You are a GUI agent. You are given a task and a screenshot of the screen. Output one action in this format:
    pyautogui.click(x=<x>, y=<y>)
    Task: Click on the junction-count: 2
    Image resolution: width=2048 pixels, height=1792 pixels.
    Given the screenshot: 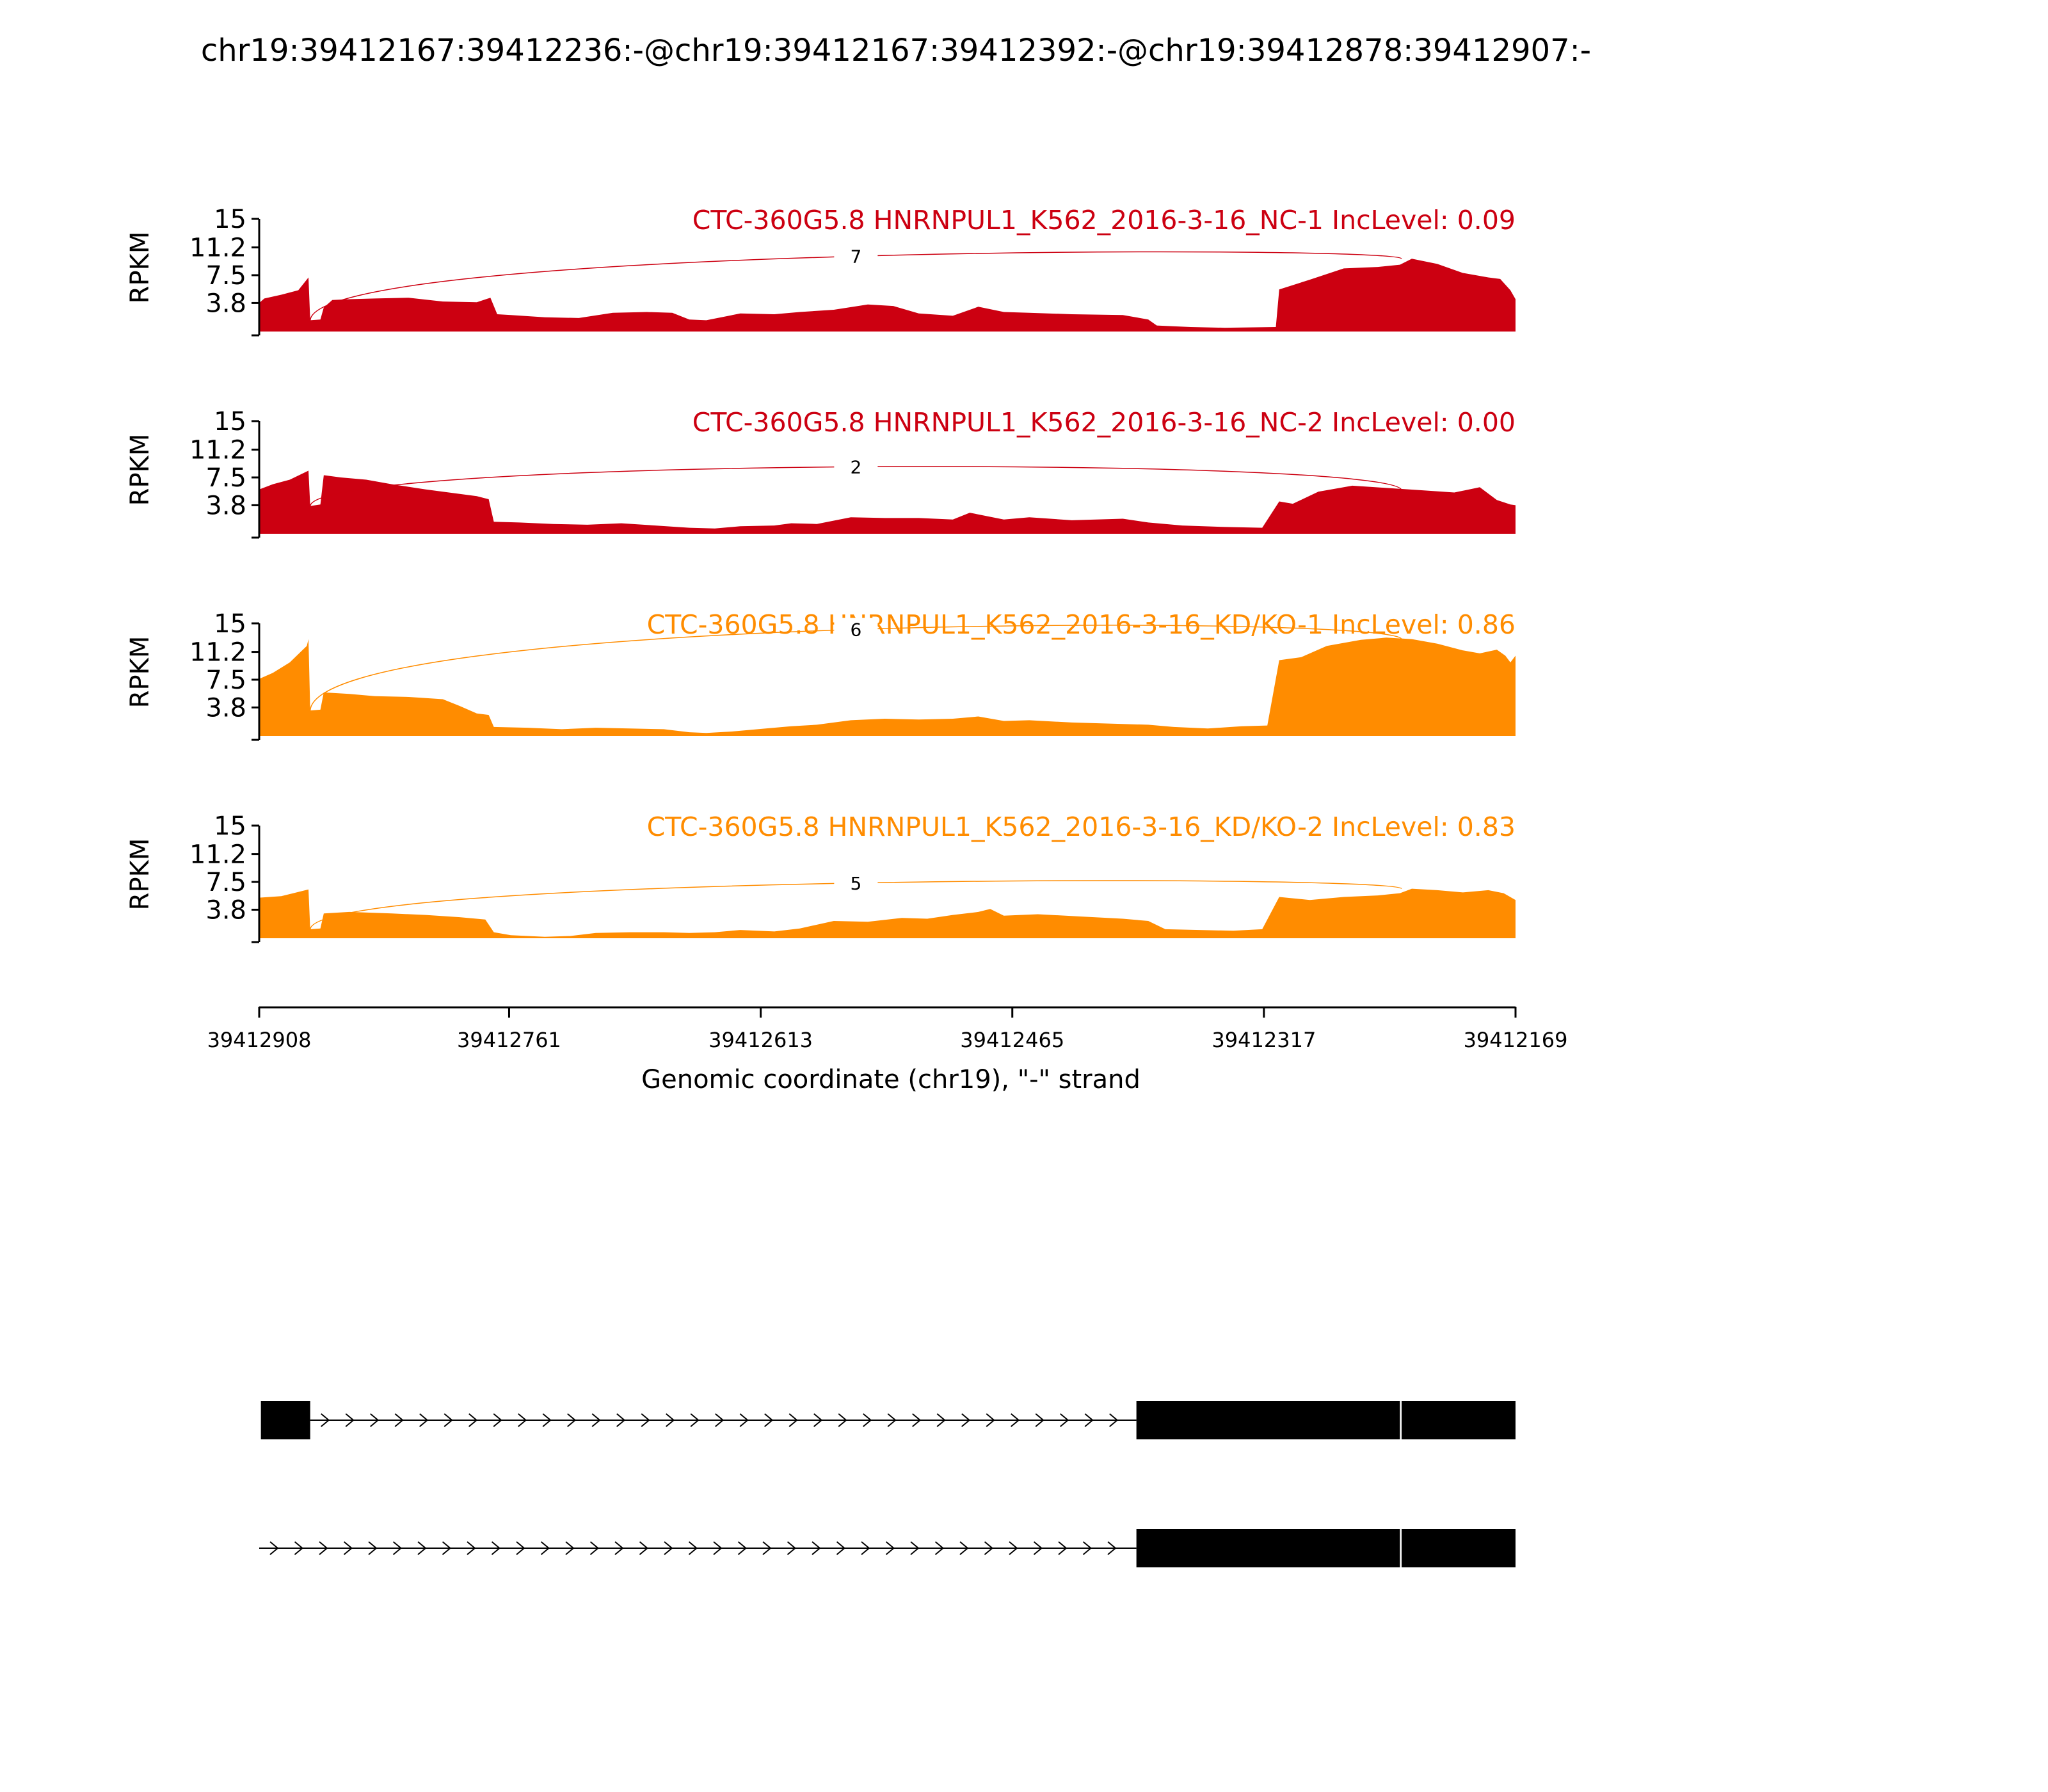 What is the action you would take?
    pyautogui.click(x=855, y=466)
    